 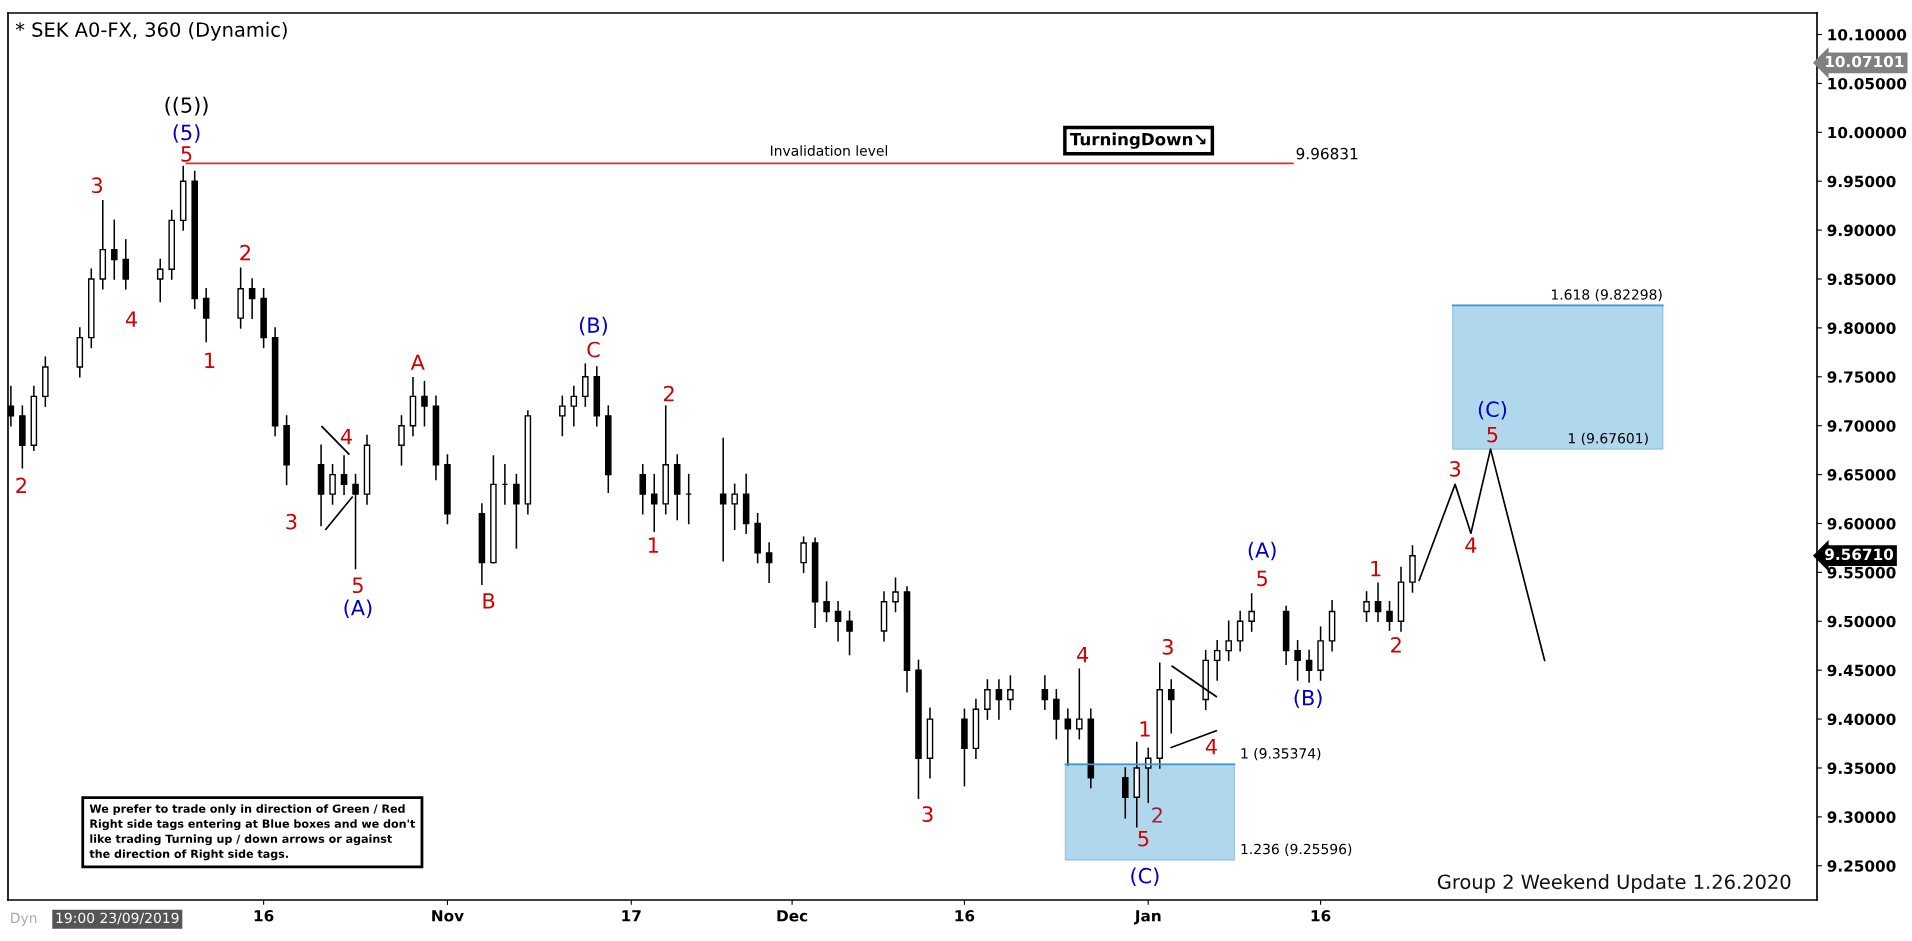 What do you see at coordinates (1606, 295) in the screenshot?
I see `annotation: 1.618 (9.82298)` at bounding box center [1606, 295].